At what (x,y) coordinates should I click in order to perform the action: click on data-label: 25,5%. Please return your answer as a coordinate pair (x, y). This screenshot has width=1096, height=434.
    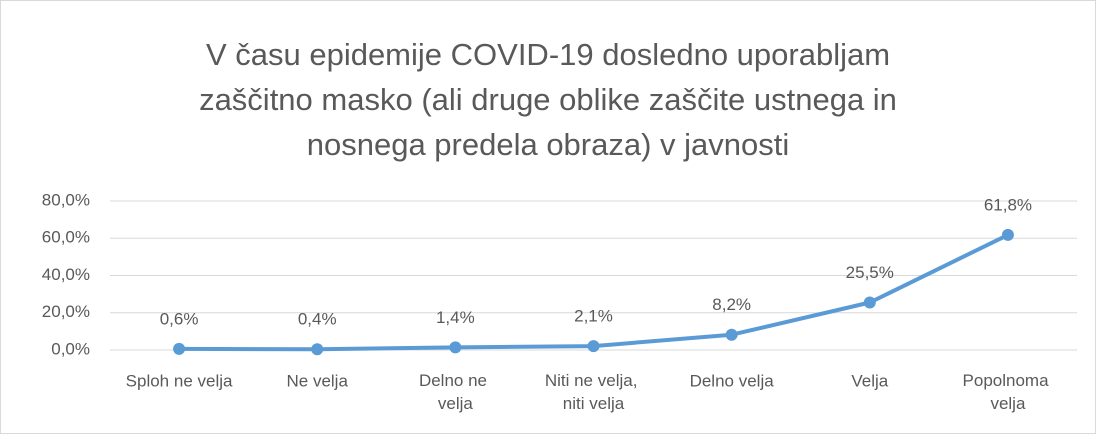
    Looking at the image, I should click on (870, 272).